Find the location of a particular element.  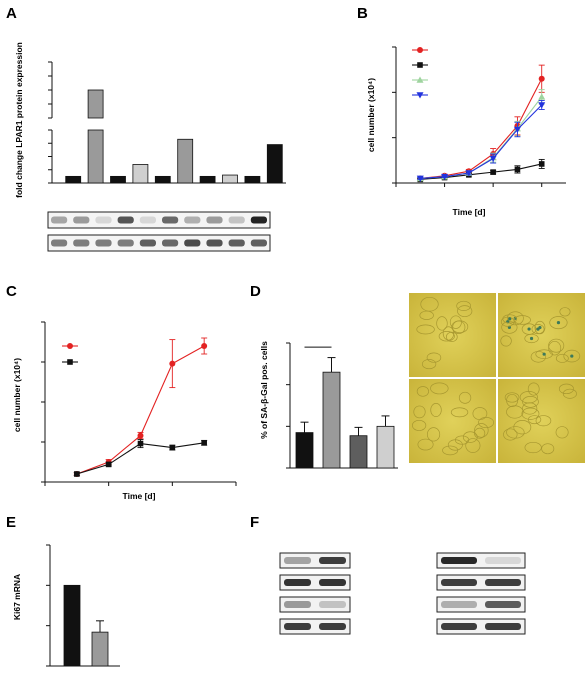

panel-b-y-axis-label: cell number (x10⁴) is located at coordinates (371, 115).